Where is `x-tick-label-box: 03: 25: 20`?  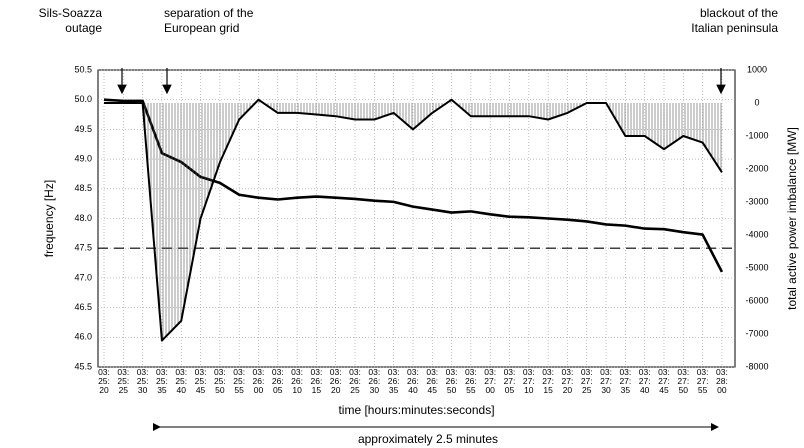
x-tick-label-box: 03: 25: 20 is located at coordinates (104, 381).